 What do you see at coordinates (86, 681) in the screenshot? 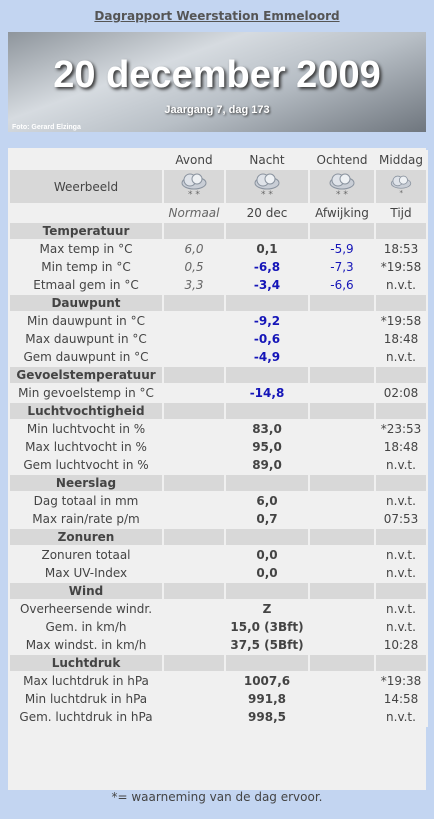
I see `row-label: Max luchtdruk in hPa` at bounding box center [86, 681].